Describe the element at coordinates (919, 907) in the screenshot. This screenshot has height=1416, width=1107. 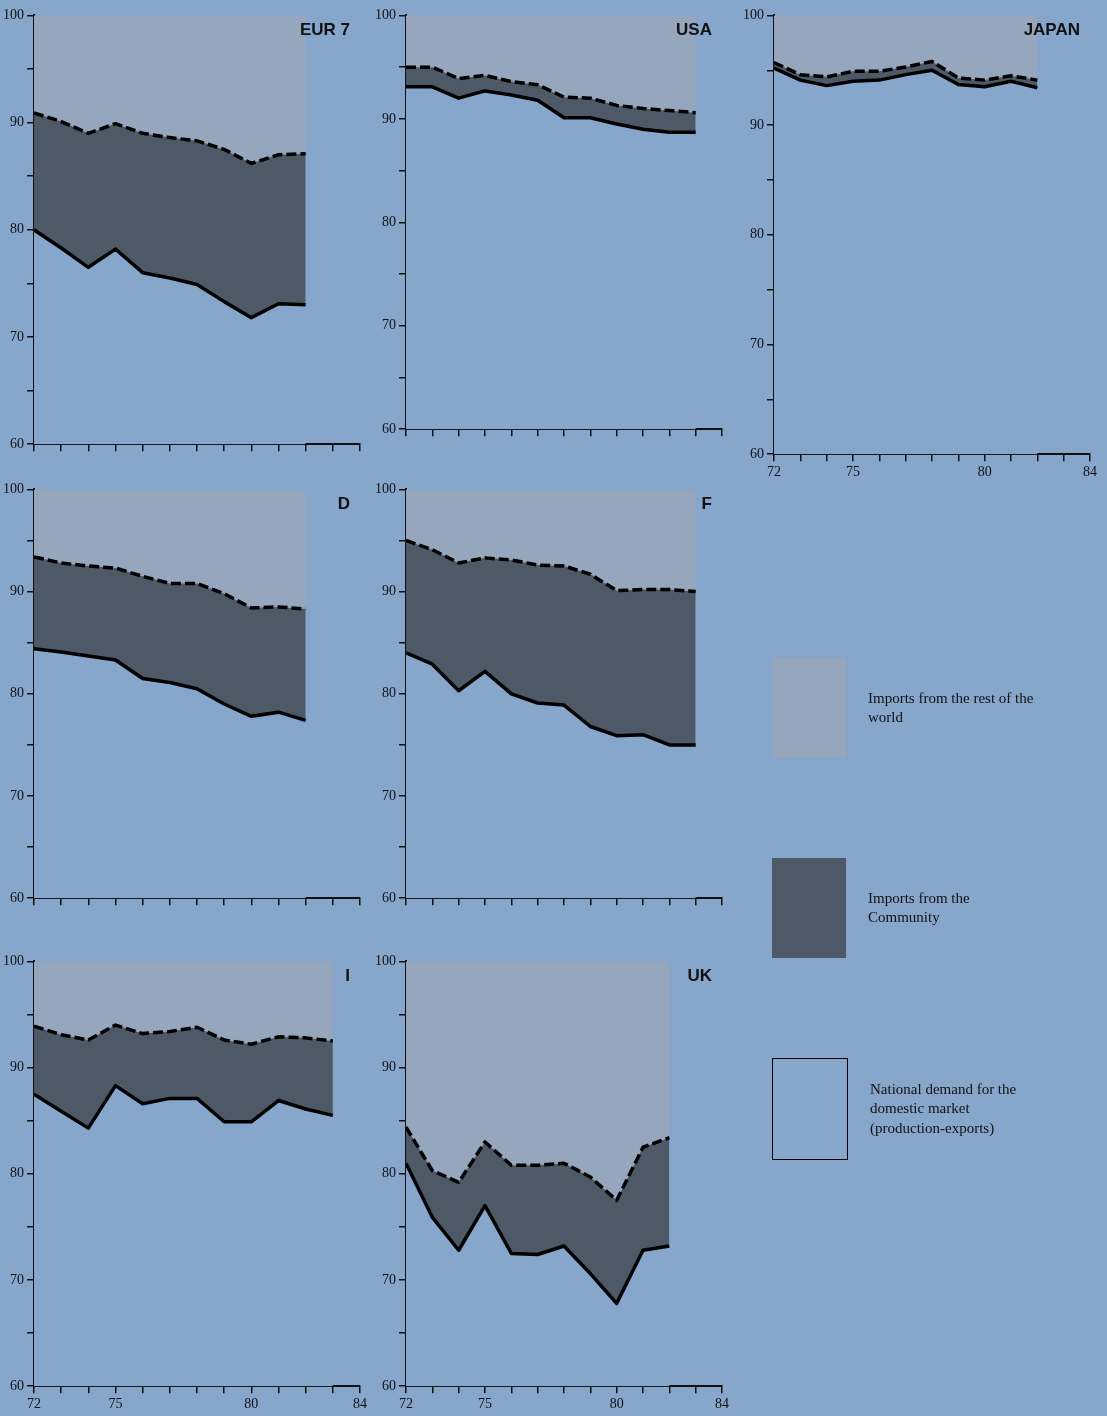
I see `text: Imports from the Community` at that location.